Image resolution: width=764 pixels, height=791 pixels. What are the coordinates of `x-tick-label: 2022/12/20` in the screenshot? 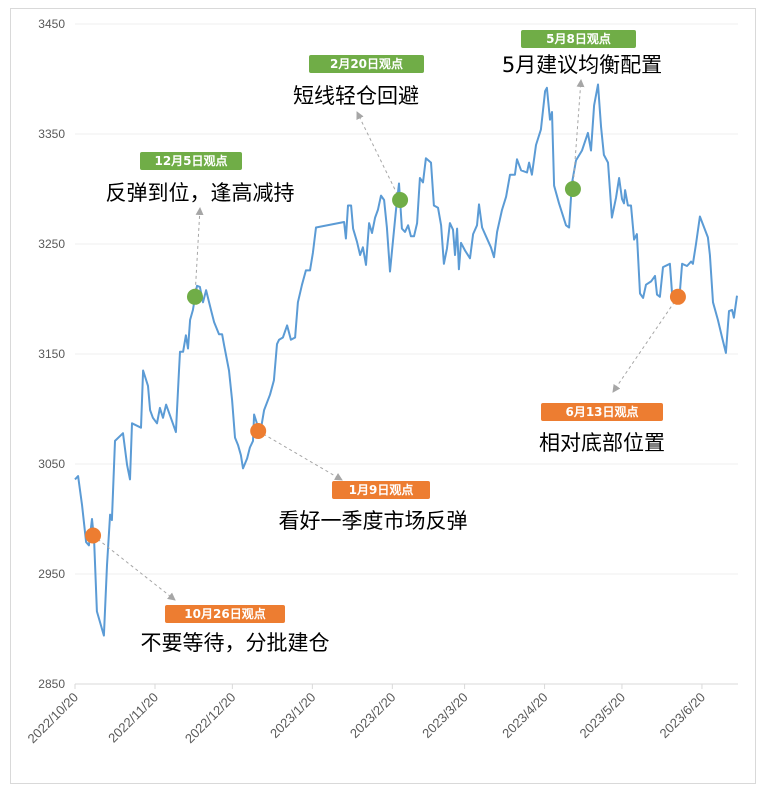 It's located at (210, 718).